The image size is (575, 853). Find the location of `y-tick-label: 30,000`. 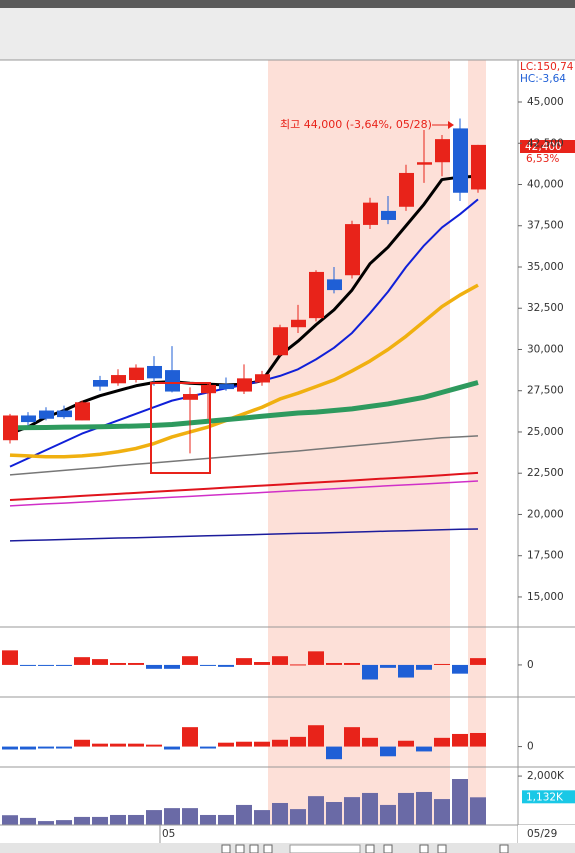

y-tick-label: 30,000 is located at coordinates (545, 349).